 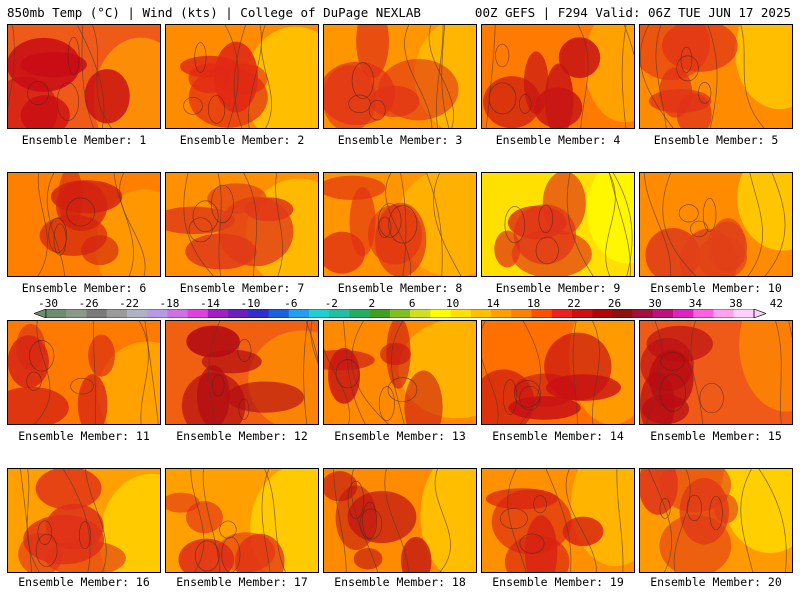 I want to click on ensemble-member-label: Ensemble Member: 15, so click(x=716, y=436).